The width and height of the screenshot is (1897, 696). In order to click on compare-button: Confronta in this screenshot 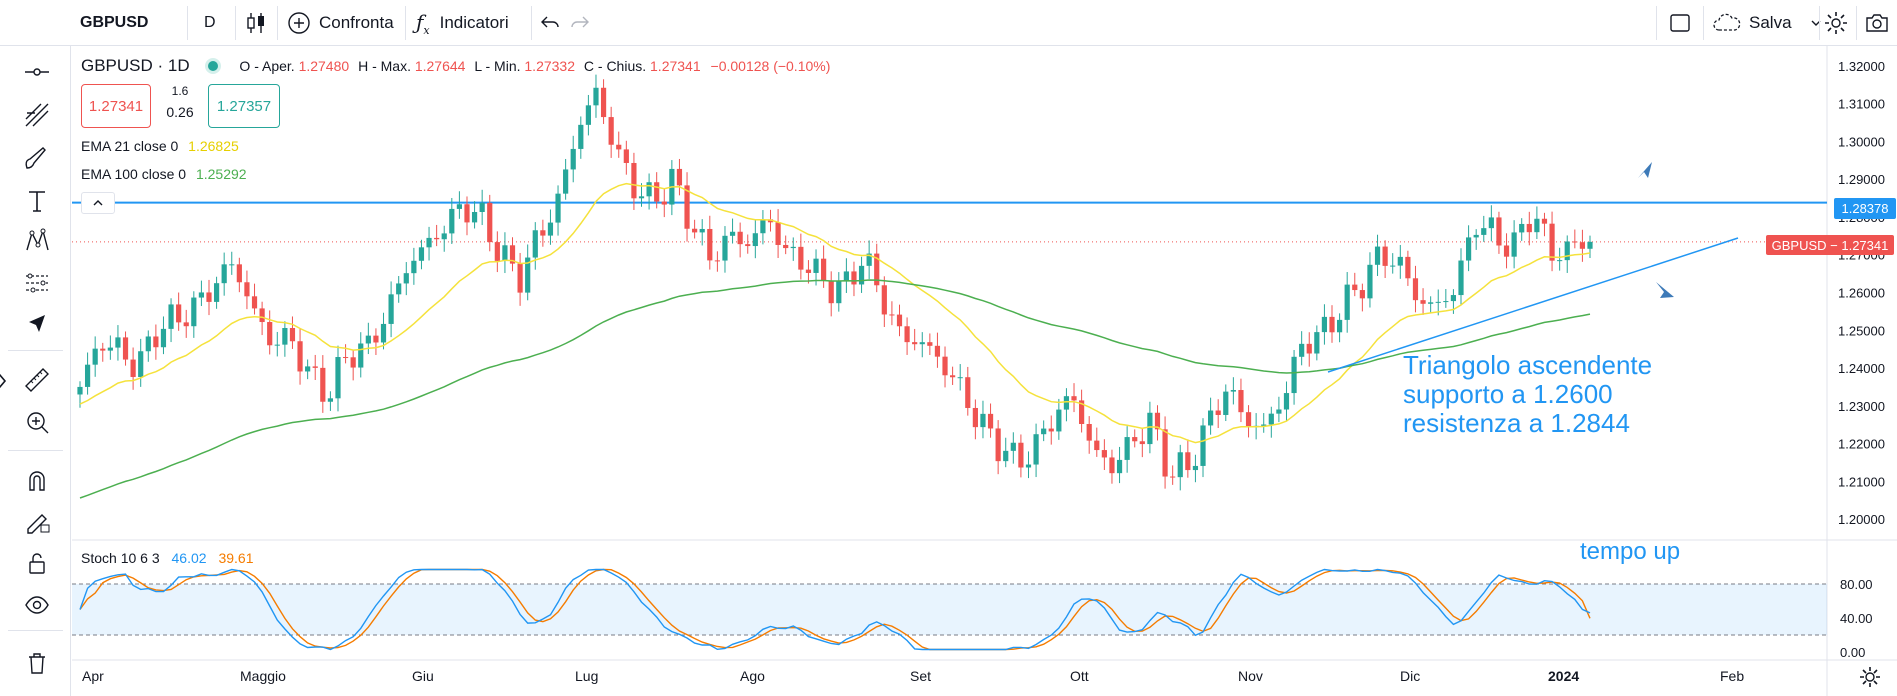, I will do `click(340, 23)`.